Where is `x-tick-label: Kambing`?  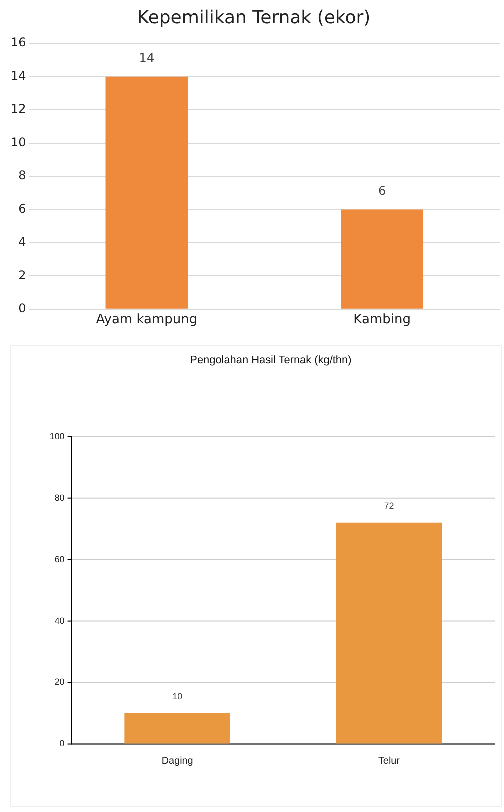
x-tick-label: Kambing is located at coordinates (382, 320).